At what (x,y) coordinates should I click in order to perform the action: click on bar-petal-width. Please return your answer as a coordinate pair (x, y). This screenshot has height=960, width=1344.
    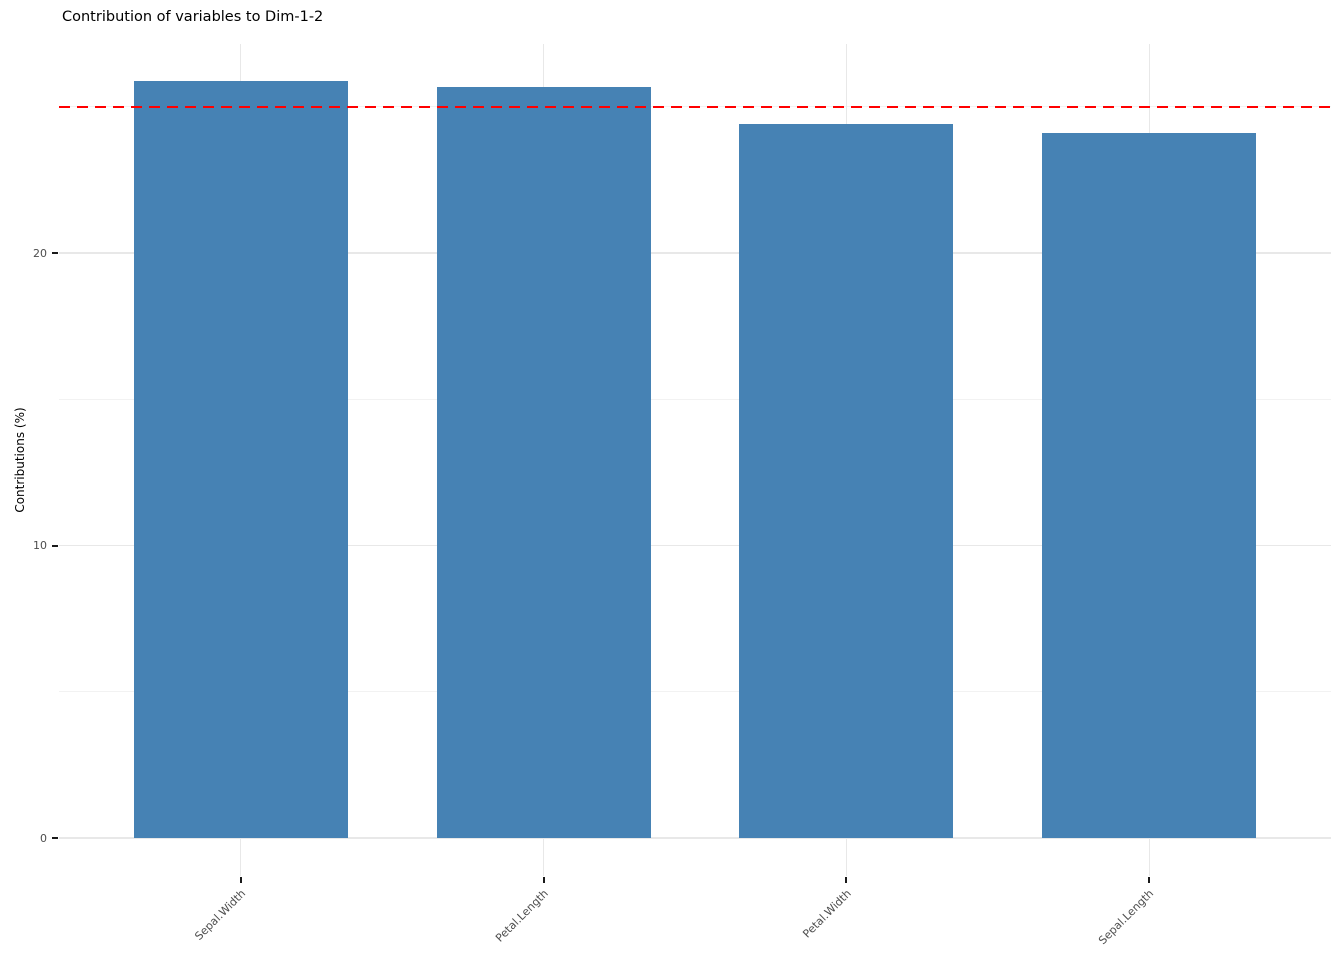
    Looking at the image, I should click on (846, 481).